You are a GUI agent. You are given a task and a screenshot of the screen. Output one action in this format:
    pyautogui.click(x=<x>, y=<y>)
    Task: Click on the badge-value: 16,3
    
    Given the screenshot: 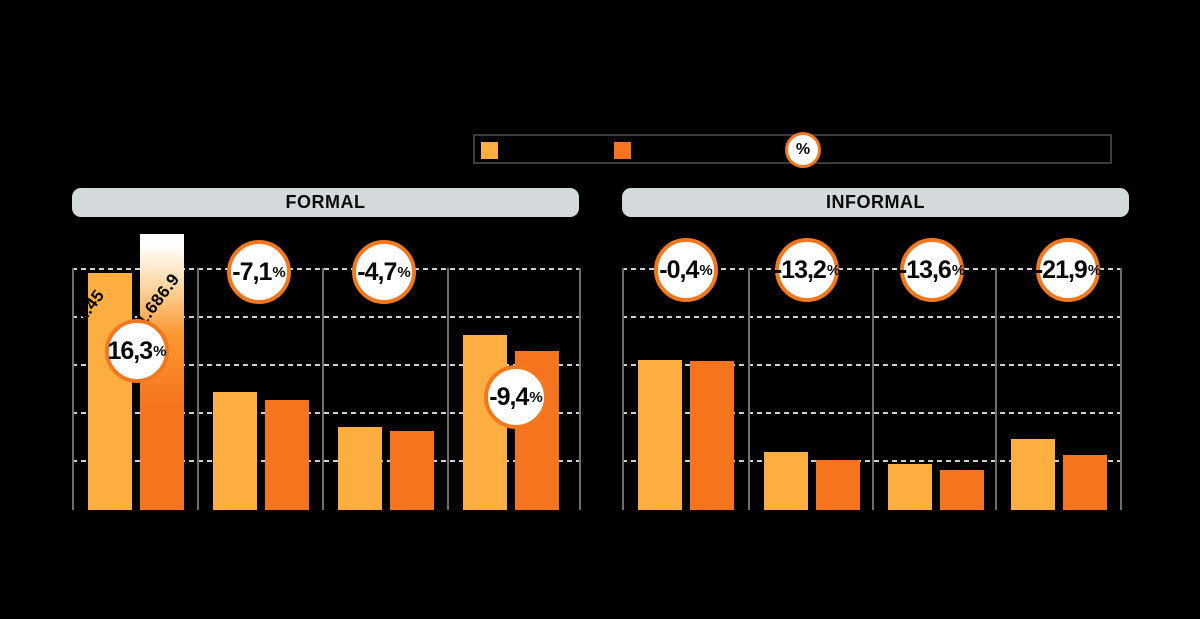 What is the action you would take?
    pyautogui.click(x=130, y=350)
    